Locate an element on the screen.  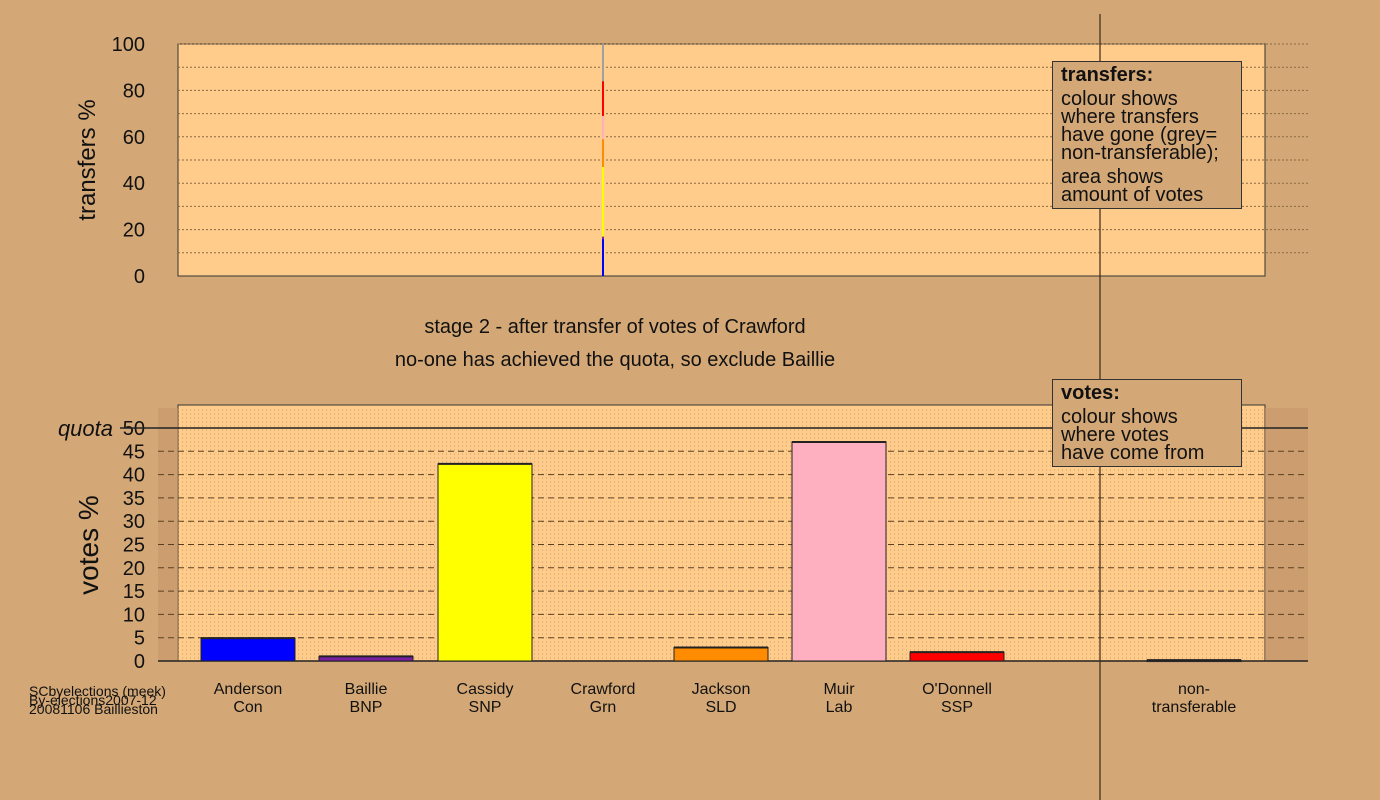
footer-line: By-elections2007-12 is located at coordinates (93, 700).